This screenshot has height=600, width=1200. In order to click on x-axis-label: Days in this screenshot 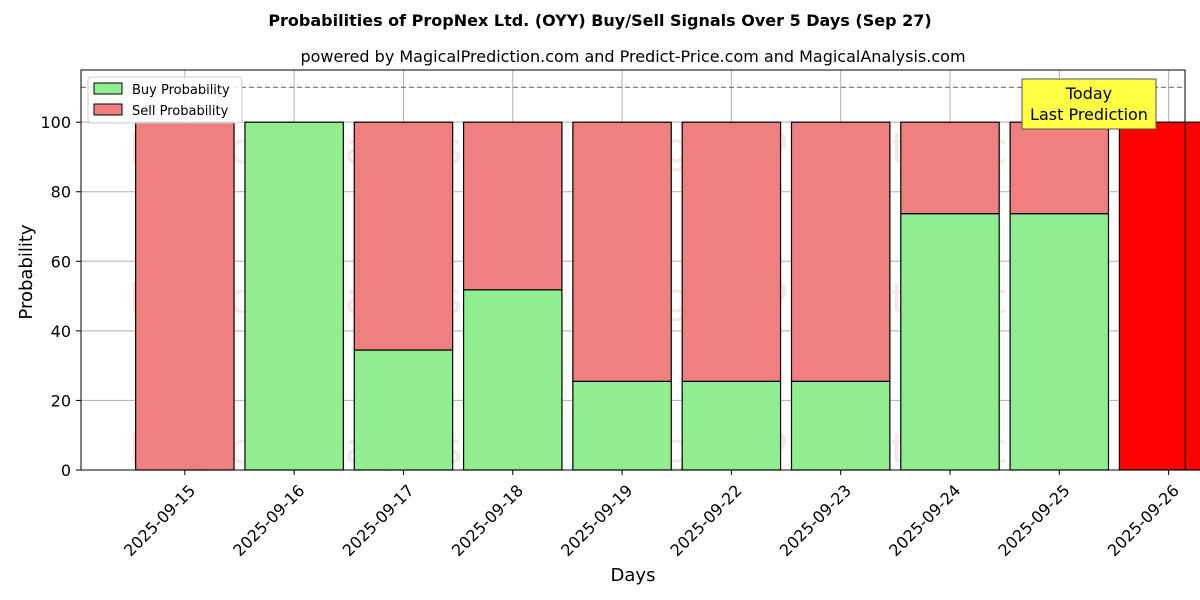, I will do `click(633, 575)`.